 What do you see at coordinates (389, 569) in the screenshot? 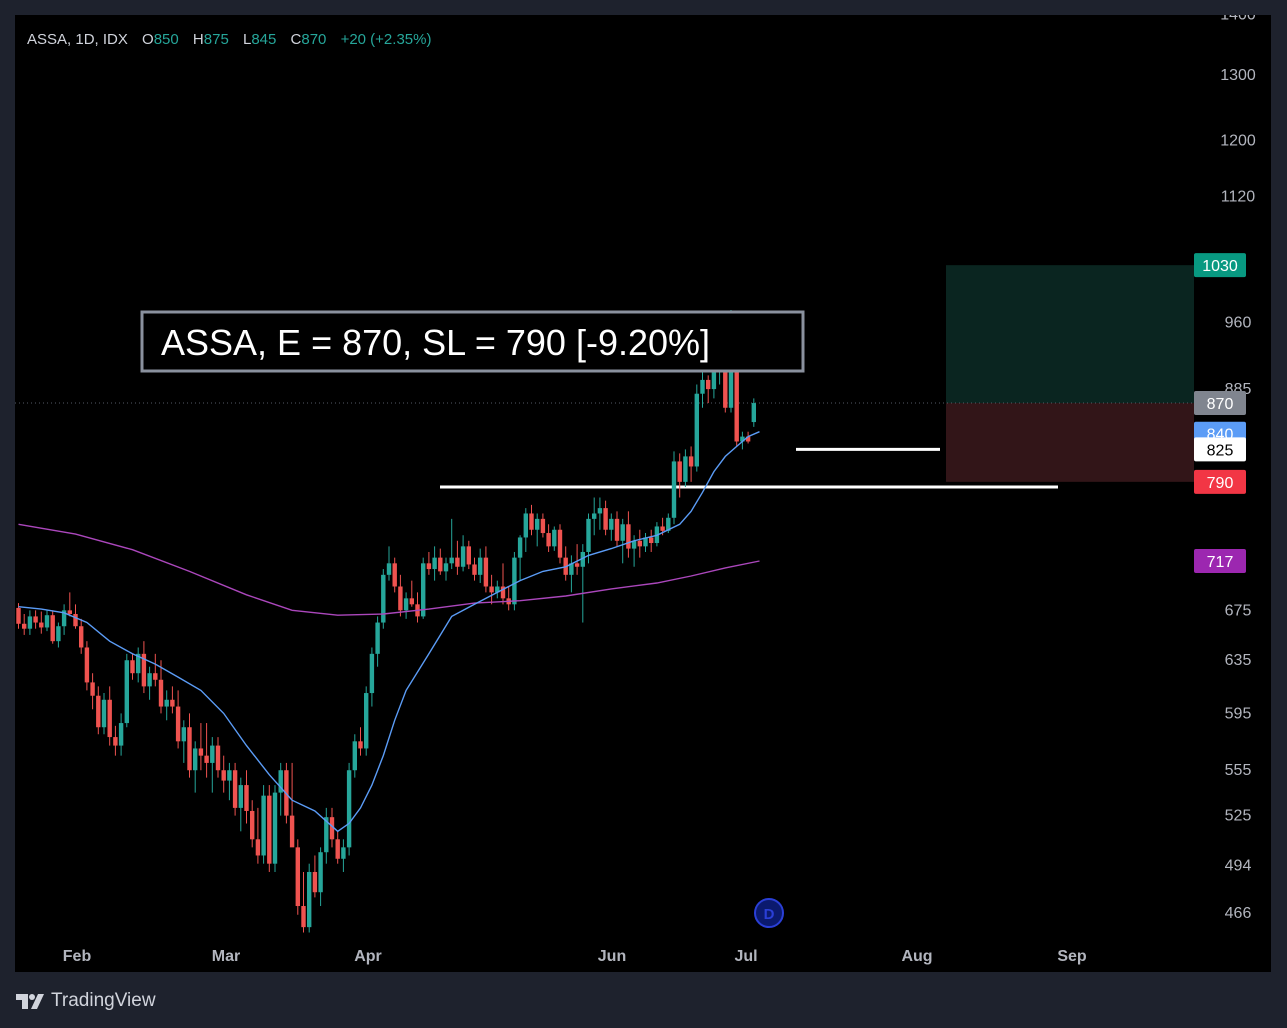
I see `ma-slow-line` at bounding box center [389, 569].